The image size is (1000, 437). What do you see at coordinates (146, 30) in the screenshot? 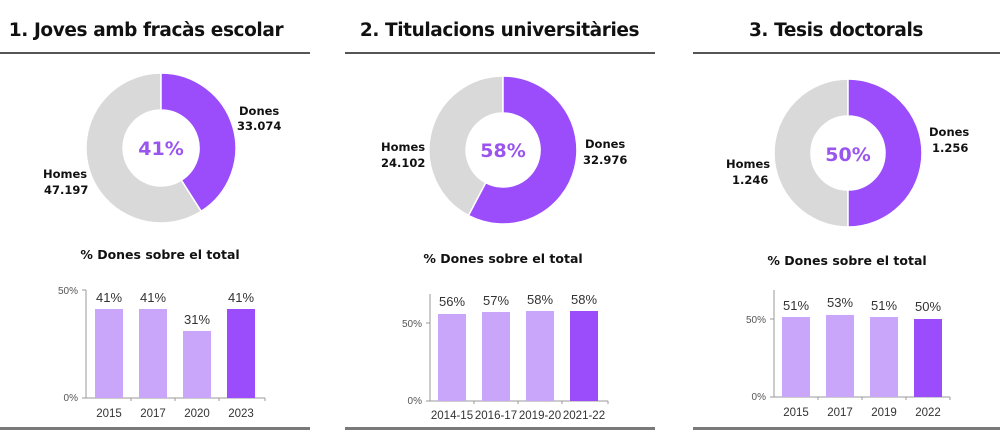
I see `panel-title: 1. Joves amb fracàs escolar` at bounding box center [146, 30].